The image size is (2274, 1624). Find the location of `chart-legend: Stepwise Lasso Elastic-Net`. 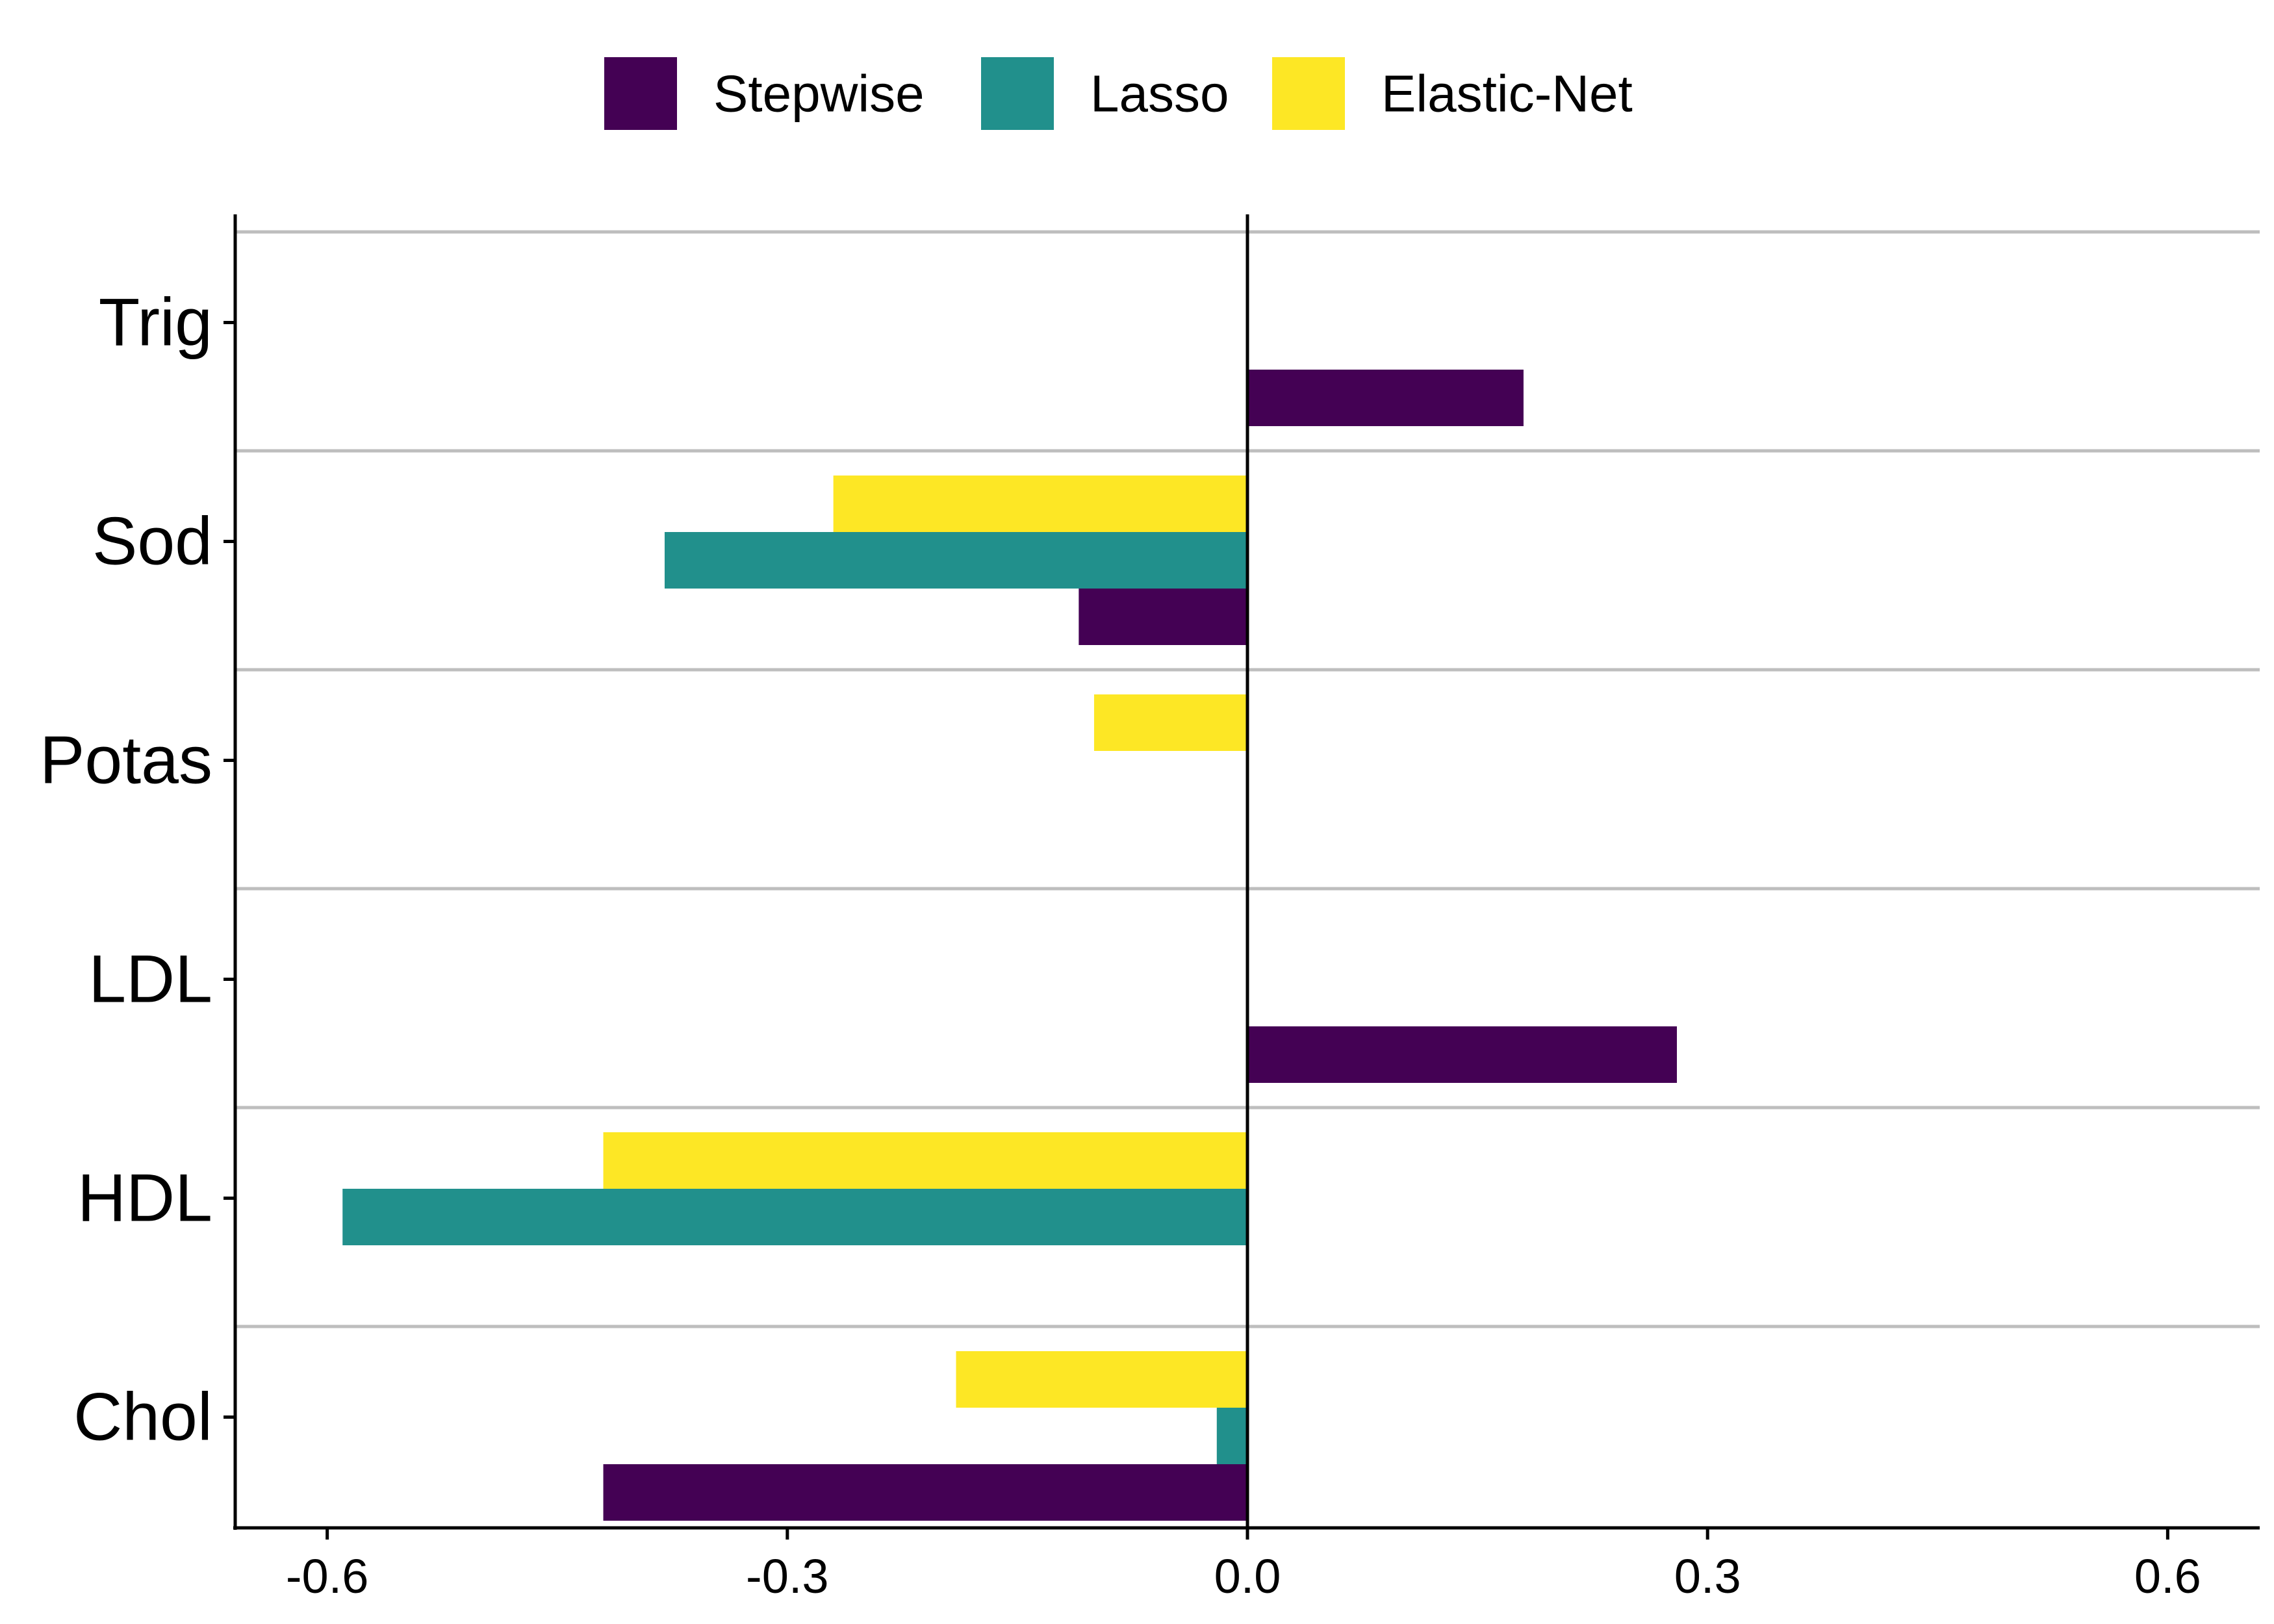

chart-legend: Stepwise Lasso Elastic-Net is located at coordinates (1118, 93).